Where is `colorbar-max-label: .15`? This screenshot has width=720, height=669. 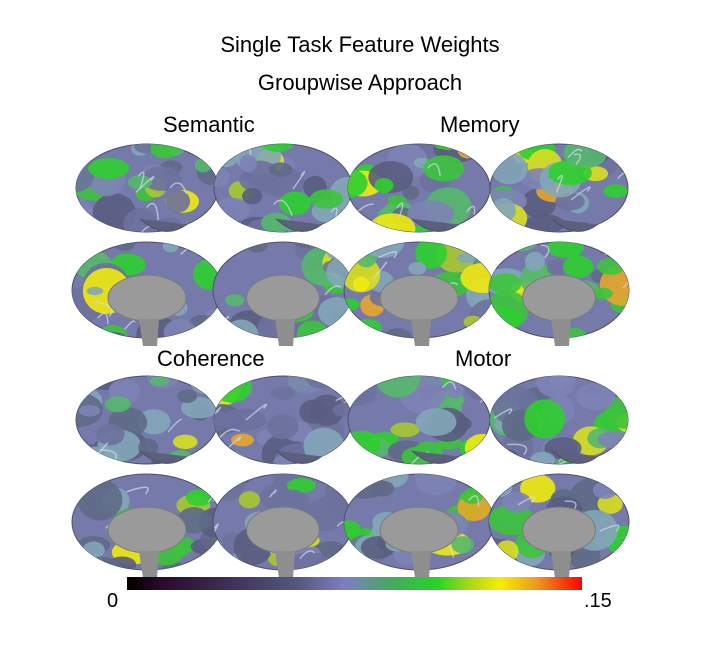
colorbar-max-label: .15 is located at coordinates (598, 601).